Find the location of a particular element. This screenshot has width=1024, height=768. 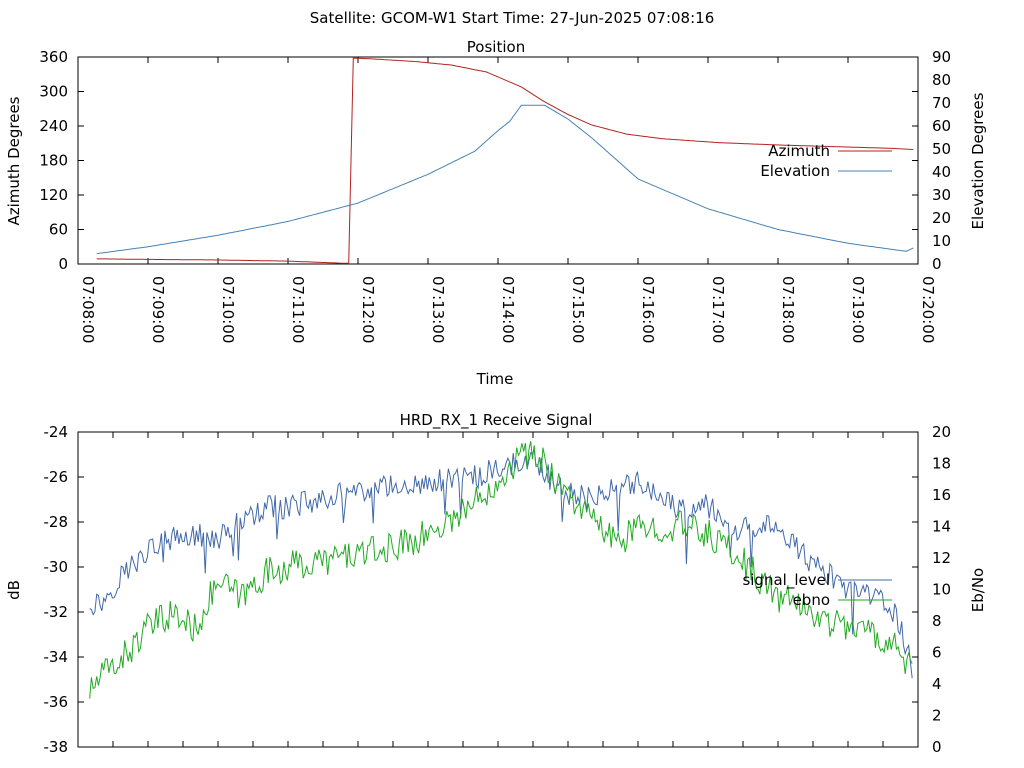

legend-label-0: Azimuth is located at coordinates (799, 151).